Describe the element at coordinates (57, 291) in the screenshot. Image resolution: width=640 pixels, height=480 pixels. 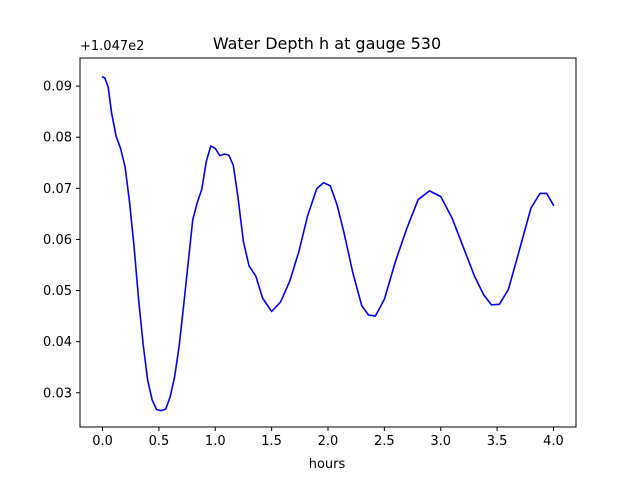
I see `y-tick-label: 0.05` at that location.